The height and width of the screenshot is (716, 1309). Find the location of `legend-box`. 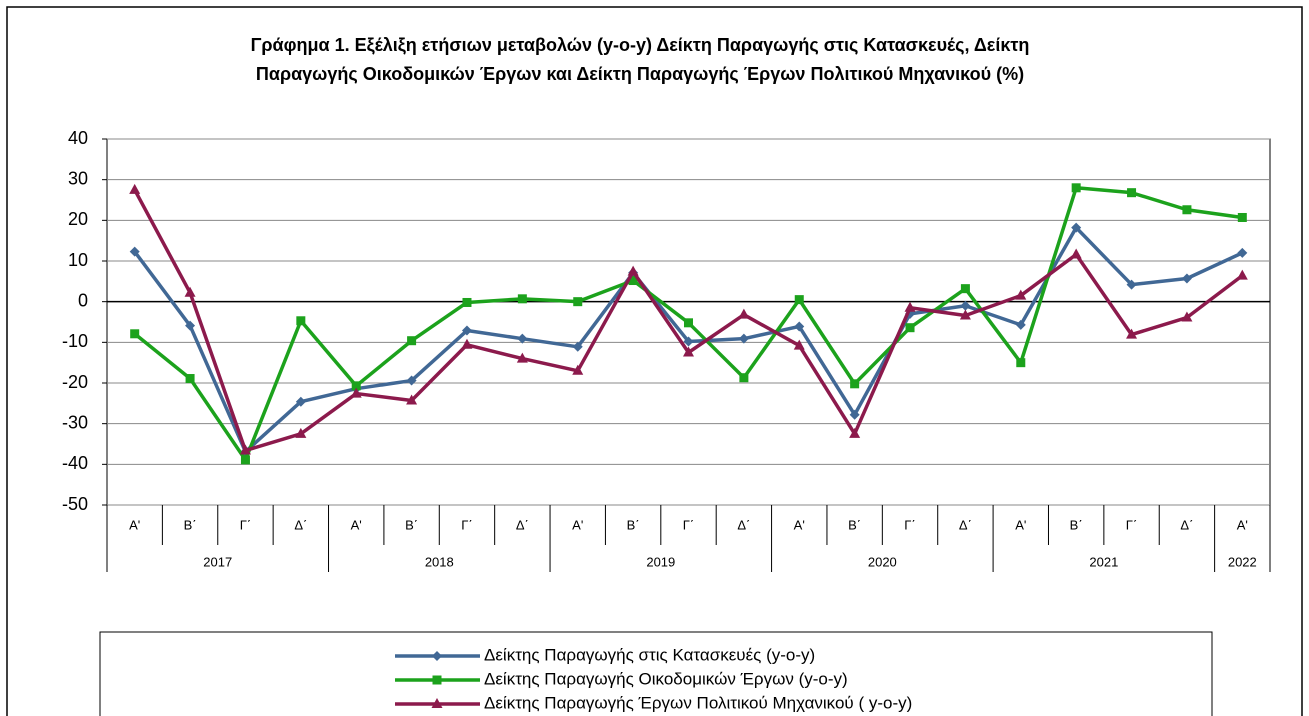

legend-box is located at coordinates (656, 673).